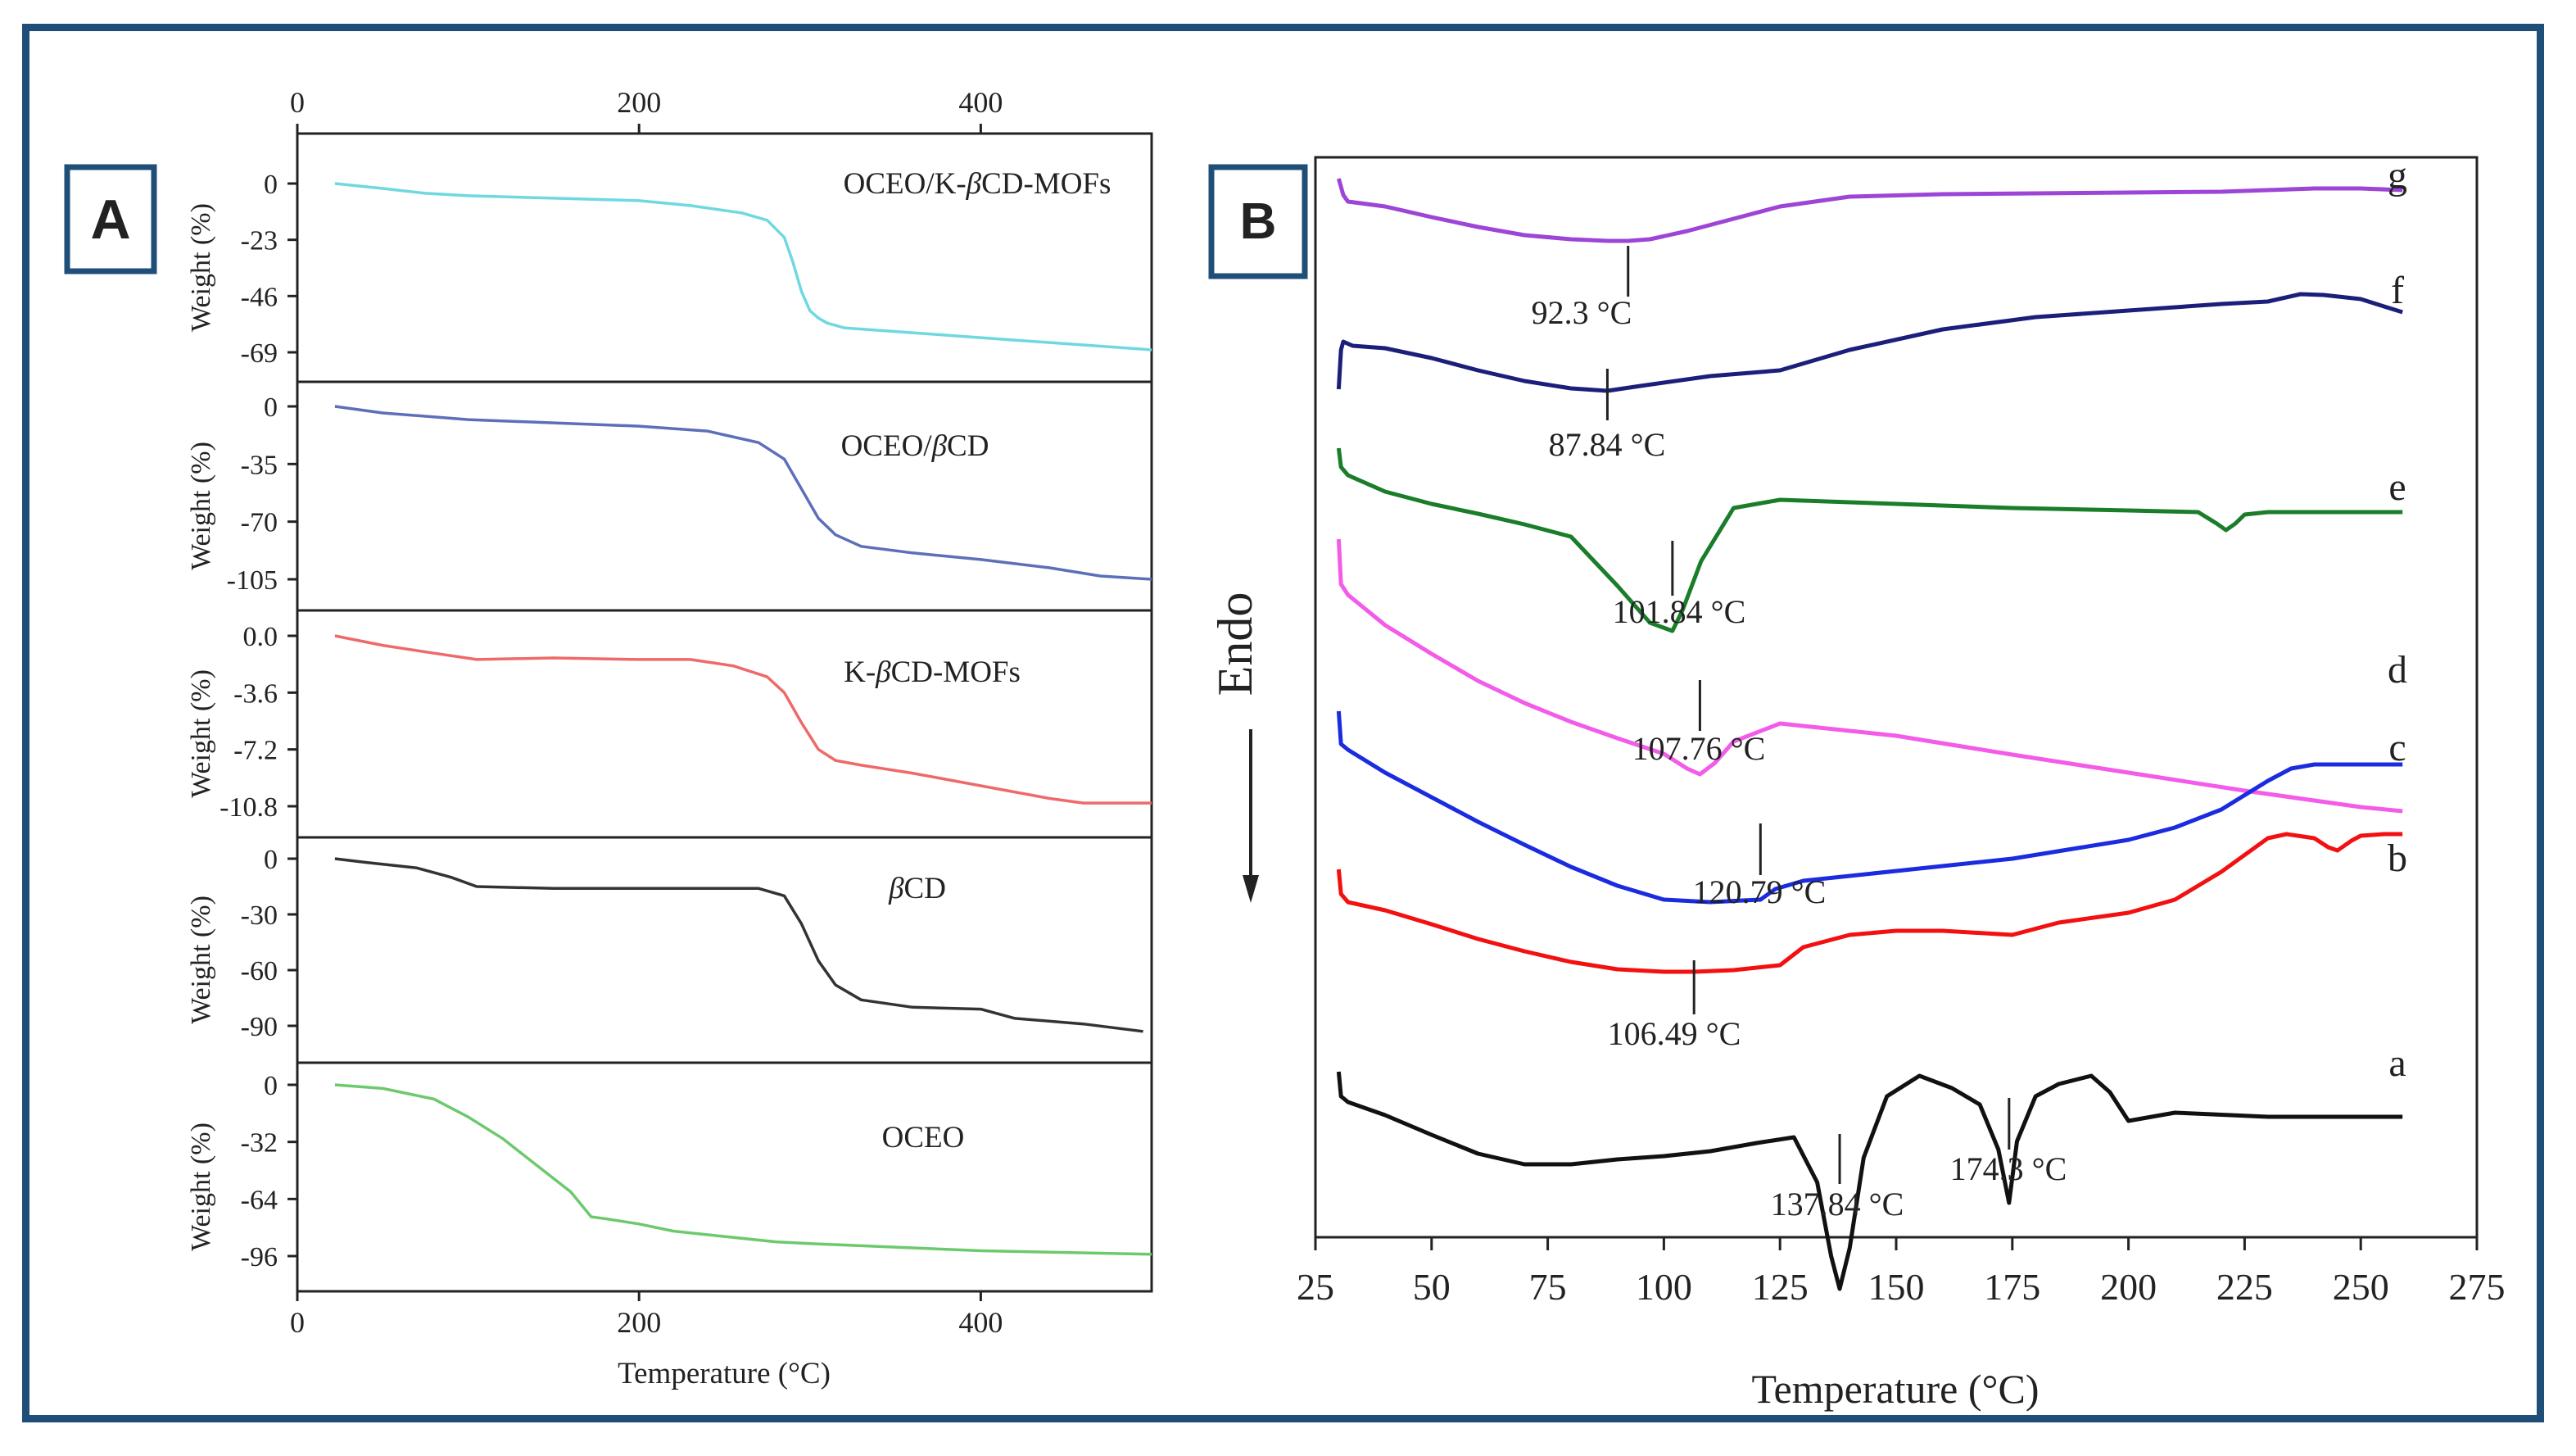 This screenshot has height=1456, width=2576. I want to click on panel-a-bottom-tick-label-400: 400, so click(980, 1323).